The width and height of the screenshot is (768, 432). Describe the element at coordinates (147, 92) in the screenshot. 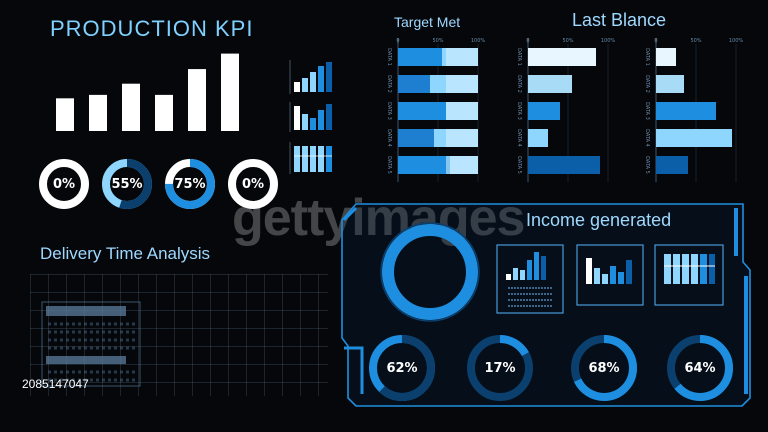

I see `kpi-bar-chart` at that location.